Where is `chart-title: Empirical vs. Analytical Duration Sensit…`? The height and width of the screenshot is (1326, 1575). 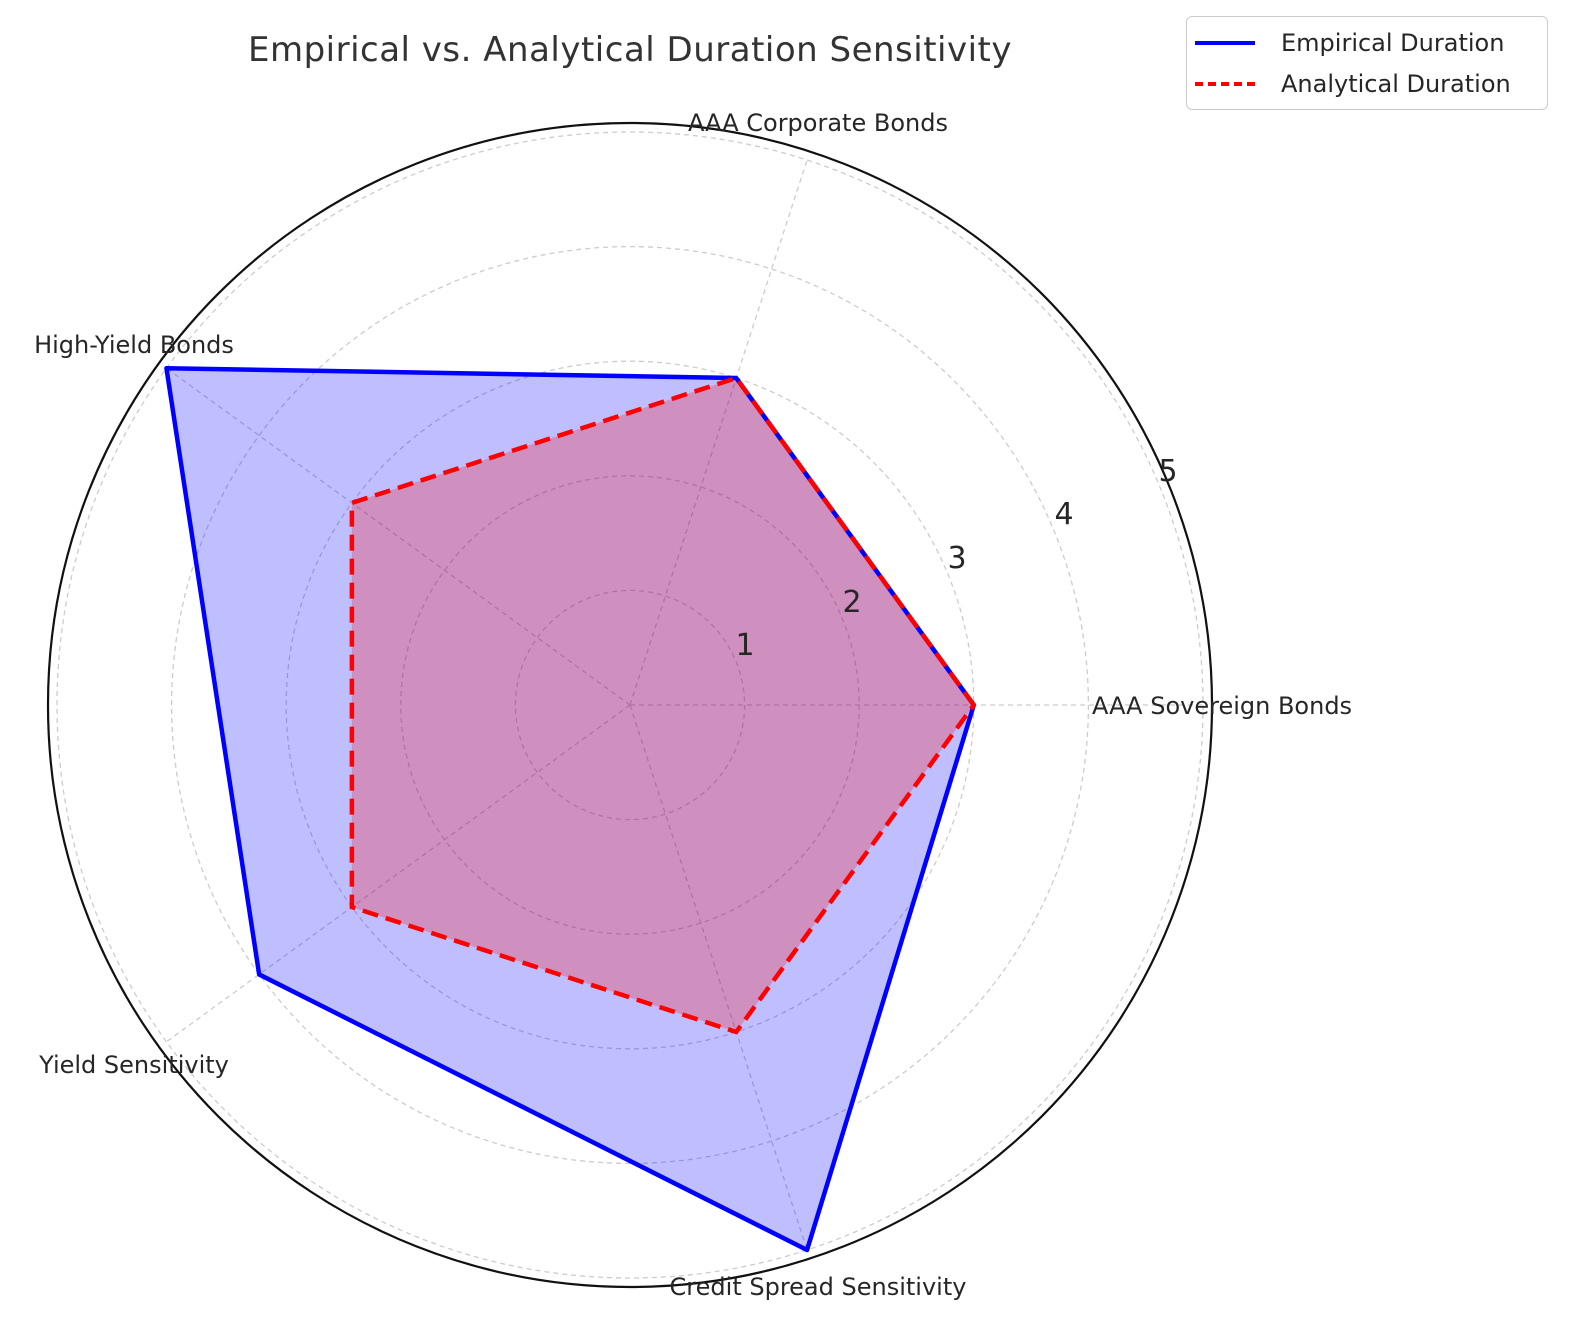
chart-title: Empirical vs. Analytical Duration Sensit… is located at coordinates (630, 50).